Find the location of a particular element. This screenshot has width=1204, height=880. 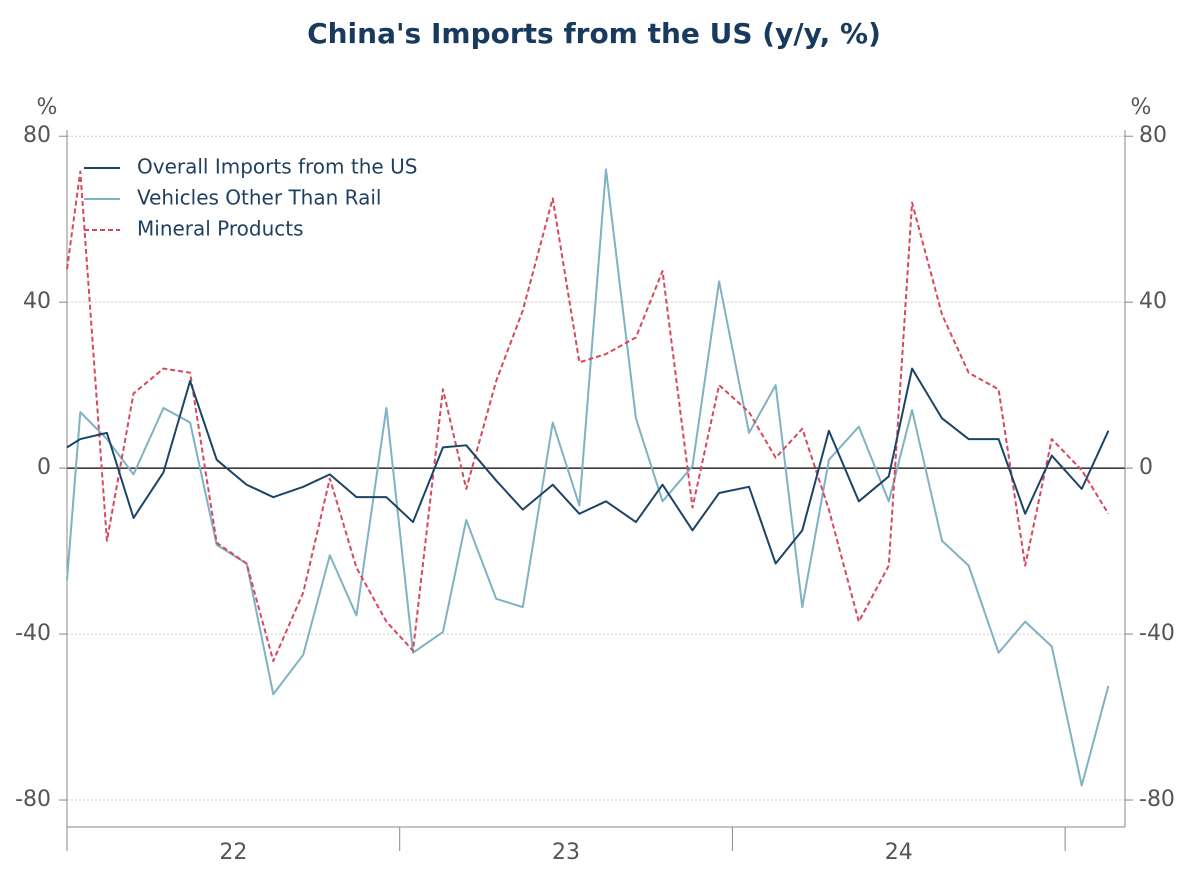

y2-tick-label: 40 is located at coordinates (1153, 301).